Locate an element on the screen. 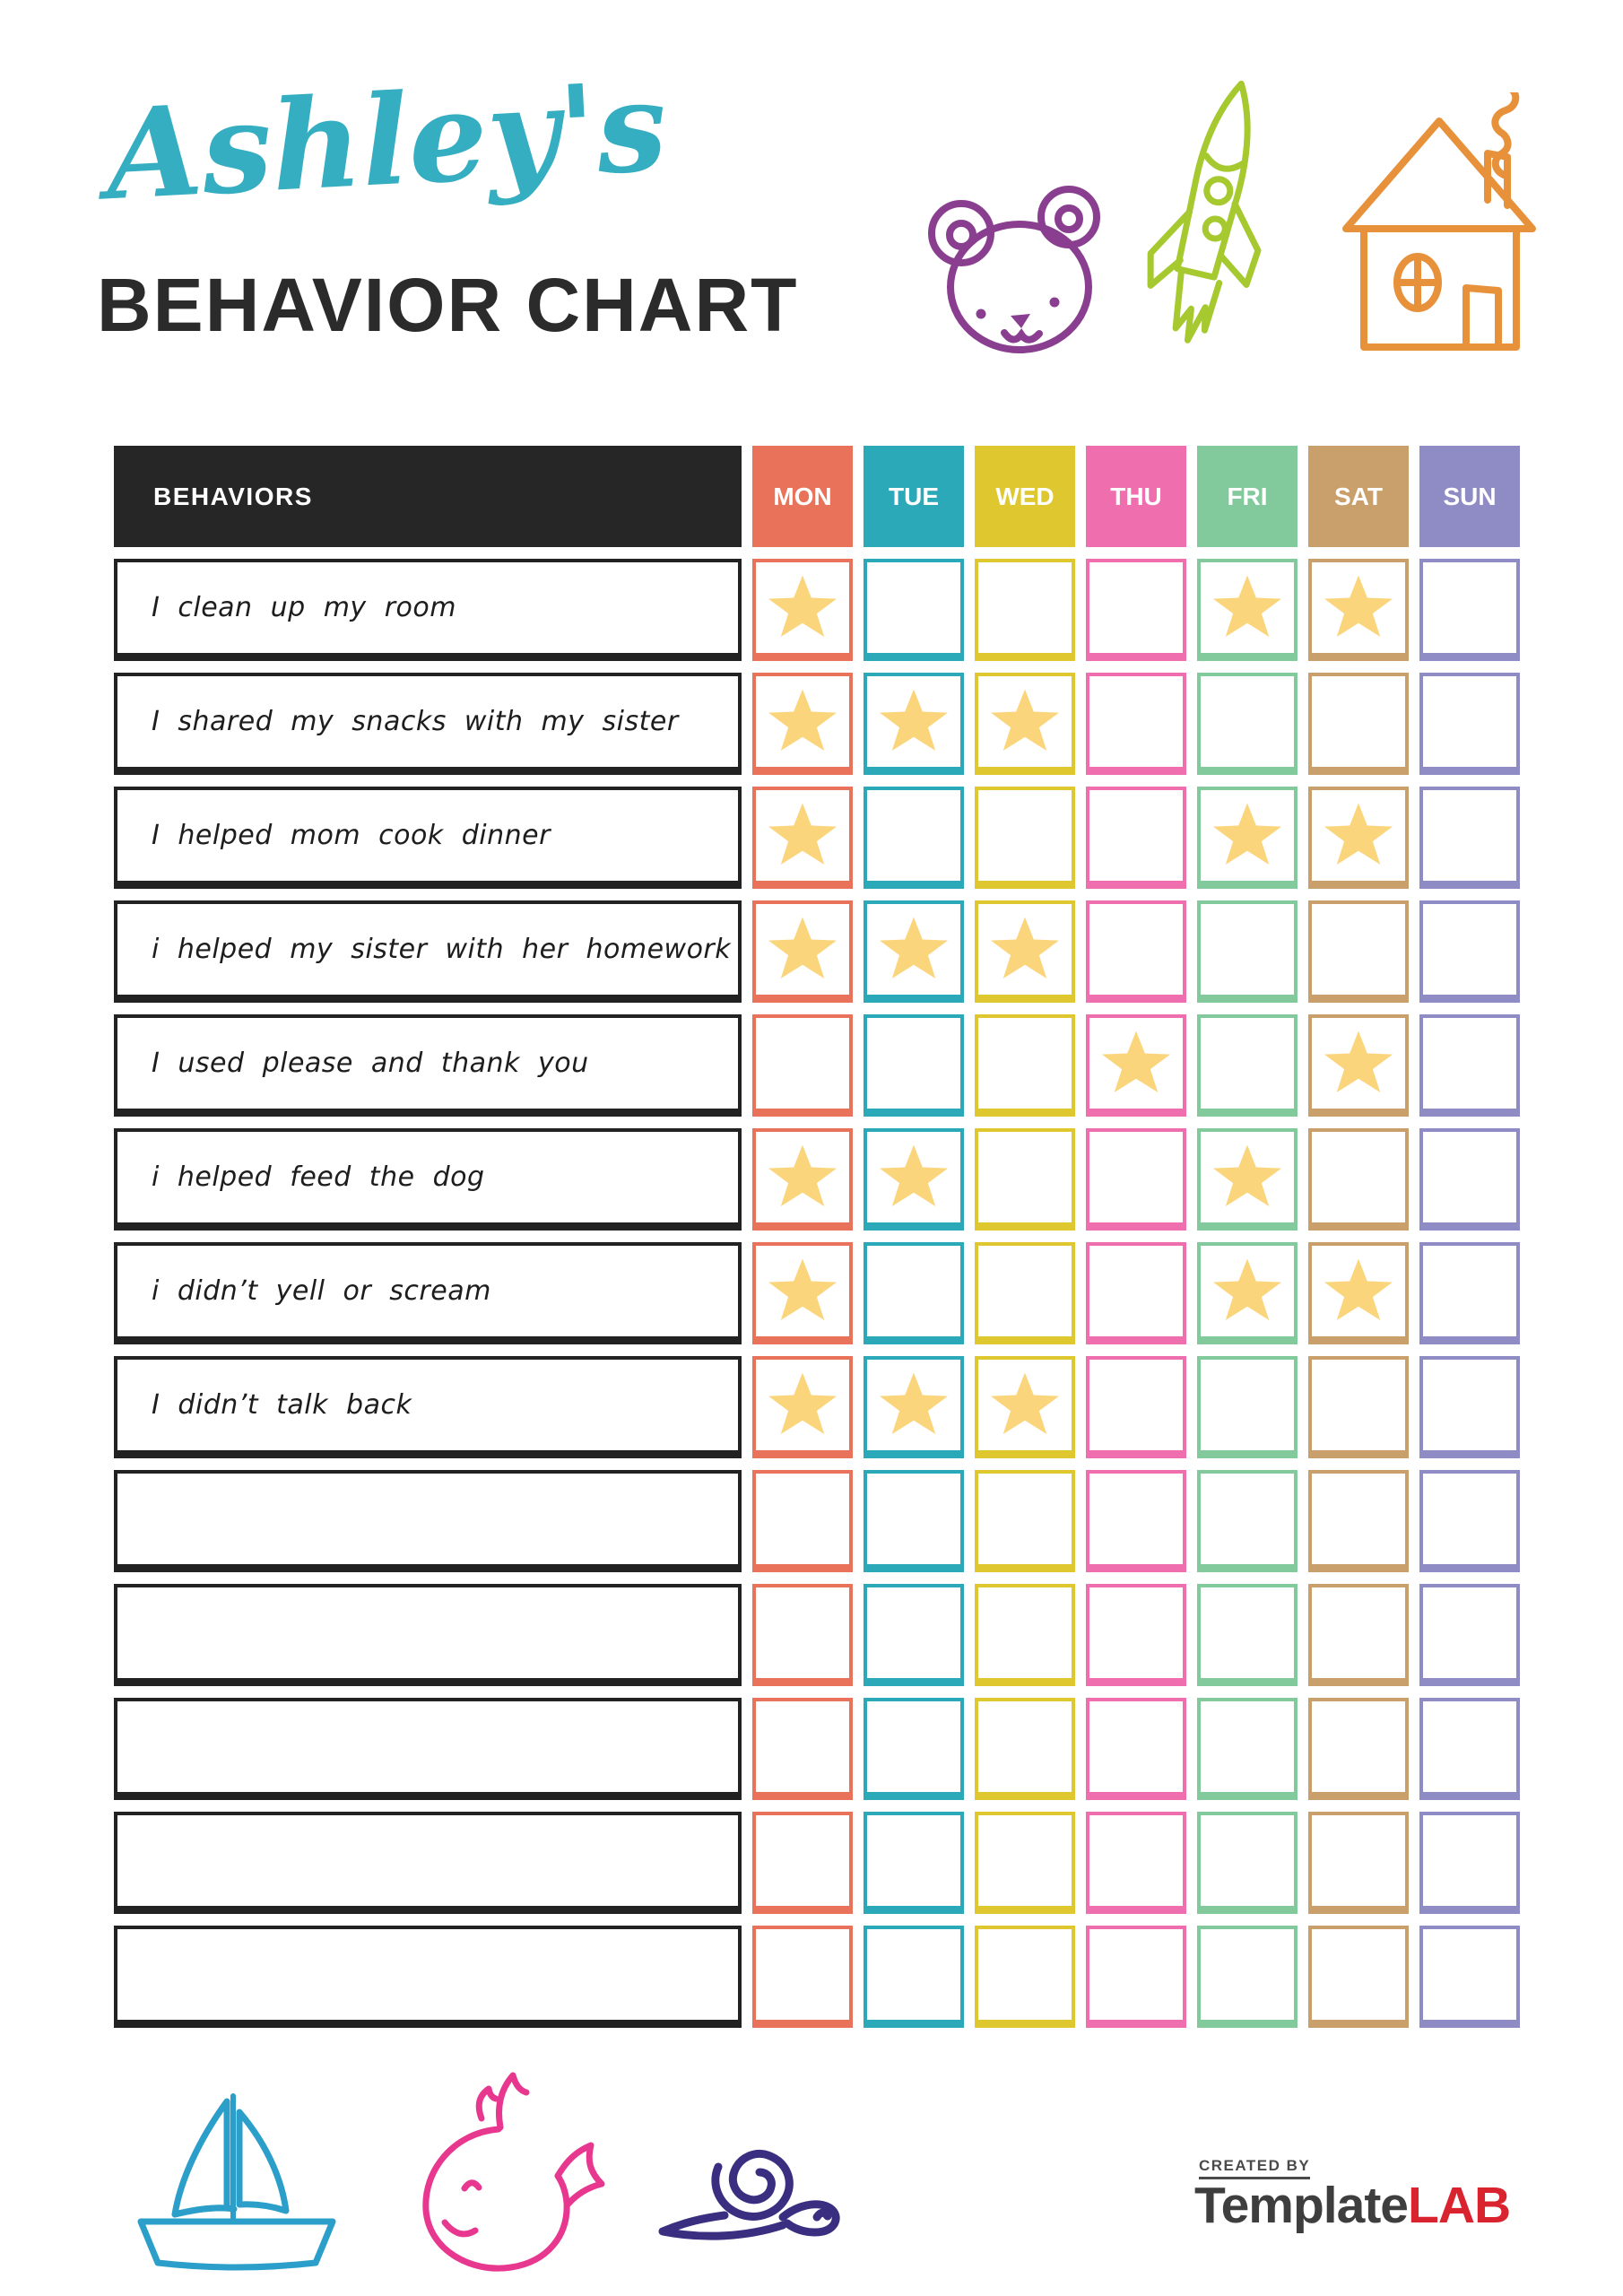 The image size is (1623, 2296). cell-row-6-sat is located at coordinates (1358, 1179).